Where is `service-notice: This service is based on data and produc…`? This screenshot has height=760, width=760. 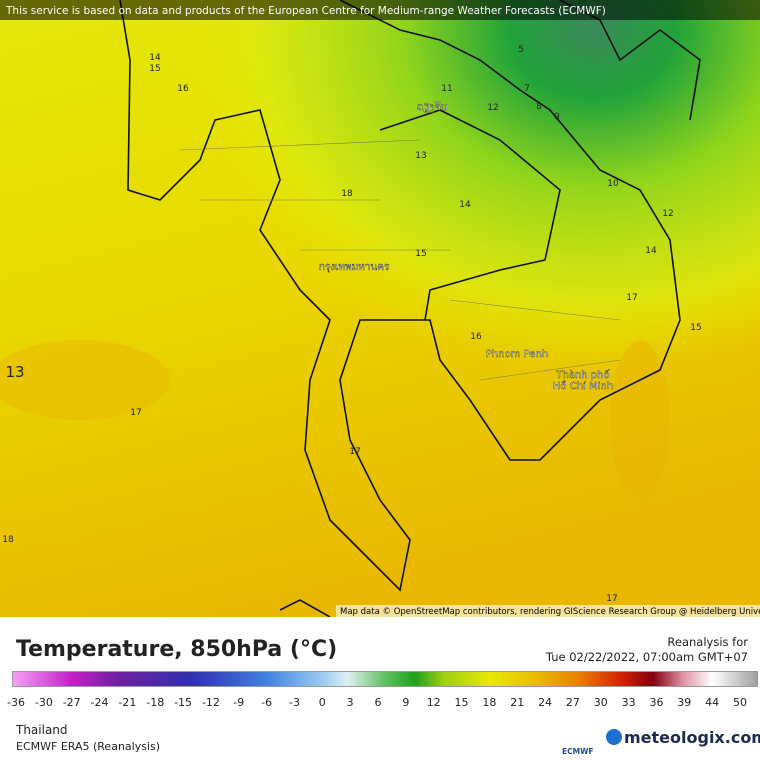 service-notice: This service is based on data and produc… is located at coordinates (305, 11).